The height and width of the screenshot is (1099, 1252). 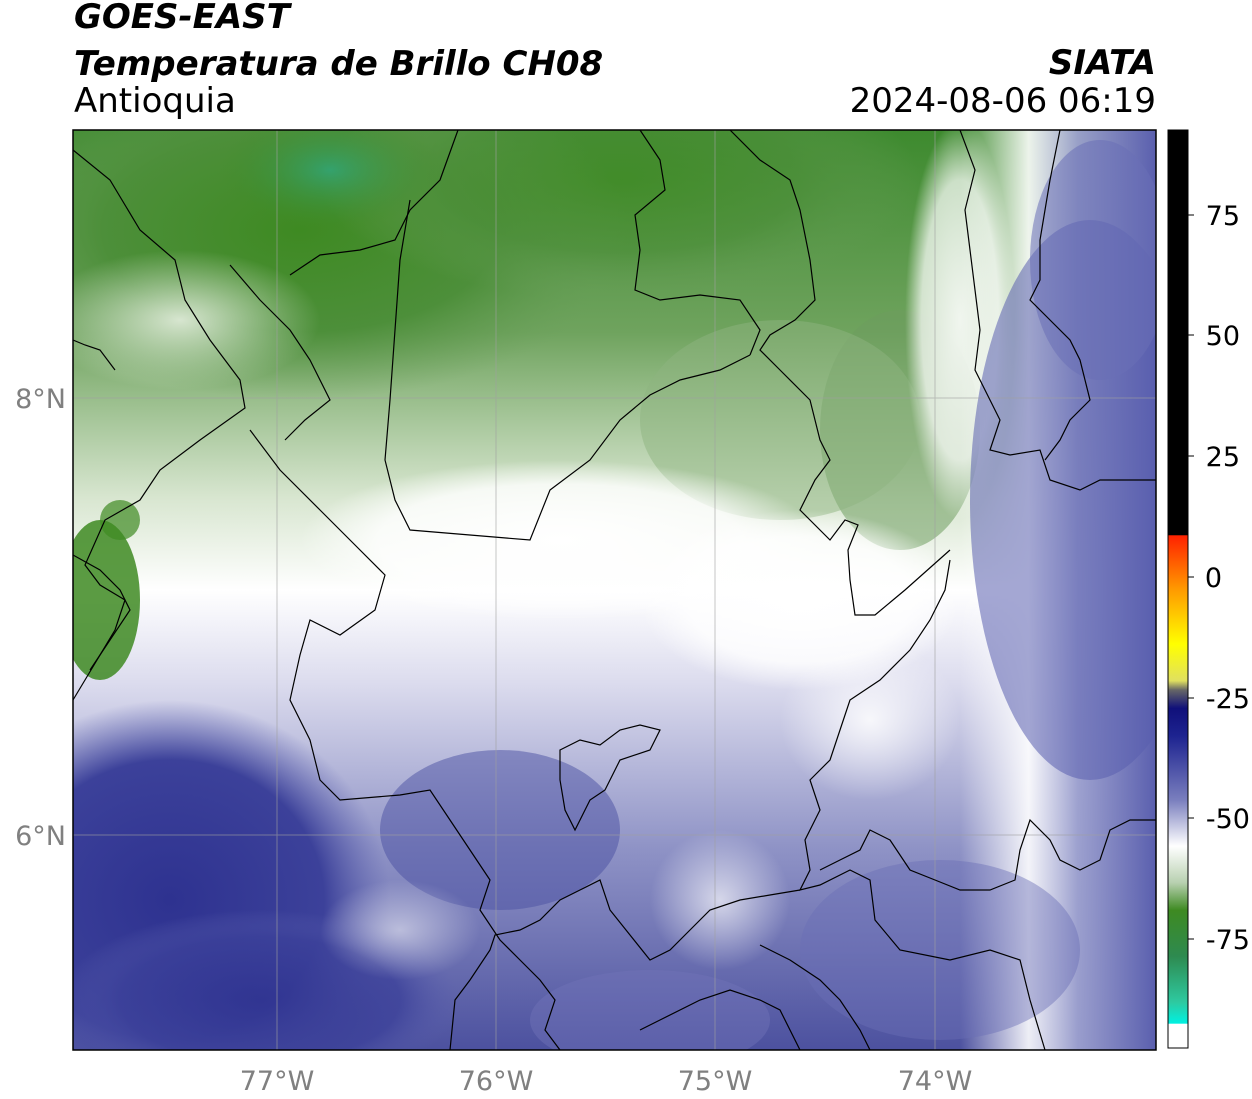 I want to click on colorbar-tick: 25, so click(x=1223, y=457).